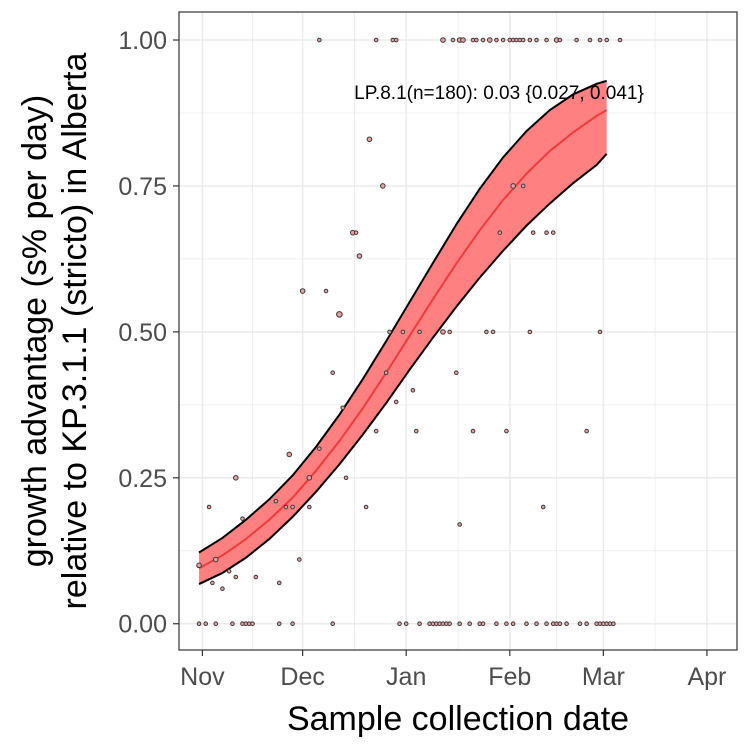  I want to click on y-axis-title-line-1: growth advantage (s% per day), so click(35, 331).